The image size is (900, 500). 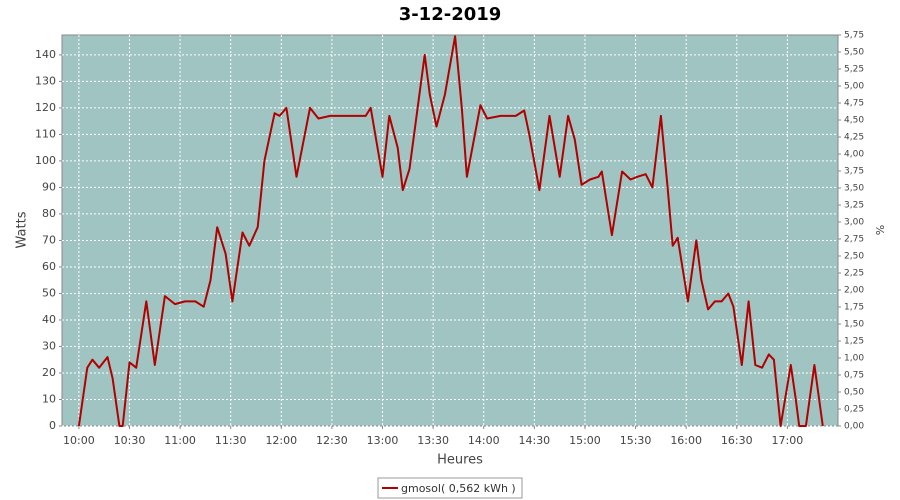 What do you see at coordinates (45, 54) in the screenshot?
I see `y-tick-label: 140` at bounding box center [45, 54].